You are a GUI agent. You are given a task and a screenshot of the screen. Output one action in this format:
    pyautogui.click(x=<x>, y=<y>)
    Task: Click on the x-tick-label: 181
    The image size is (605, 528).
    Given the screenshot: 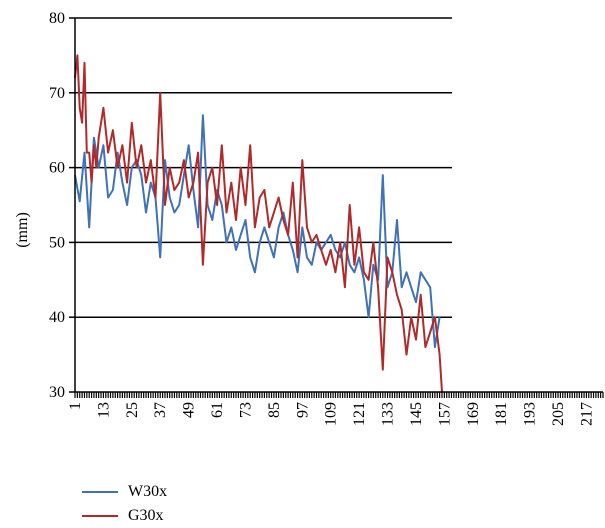 What is the action you would take?
    pyautogui.click(x=501, y=414)
    